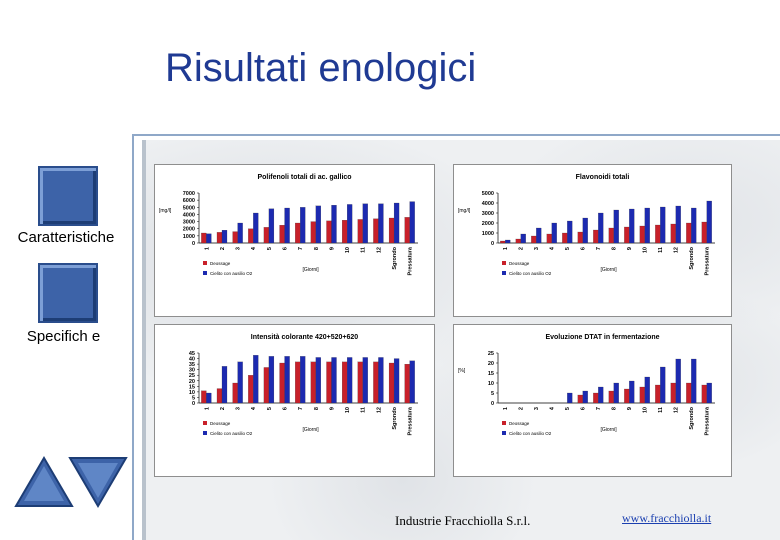  What do you see at coordinates (568, 248) in the screenshot?
I see `x-tick-label: 5` at bounding box center [568, 248].